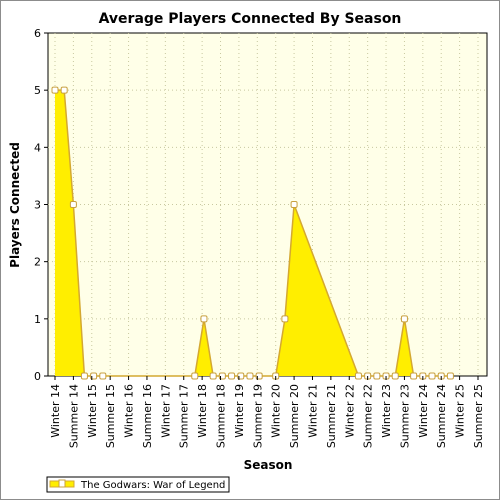 The image size is (500, 500). I want to click on x-tick-label: Winter 20, so click(276, 411).